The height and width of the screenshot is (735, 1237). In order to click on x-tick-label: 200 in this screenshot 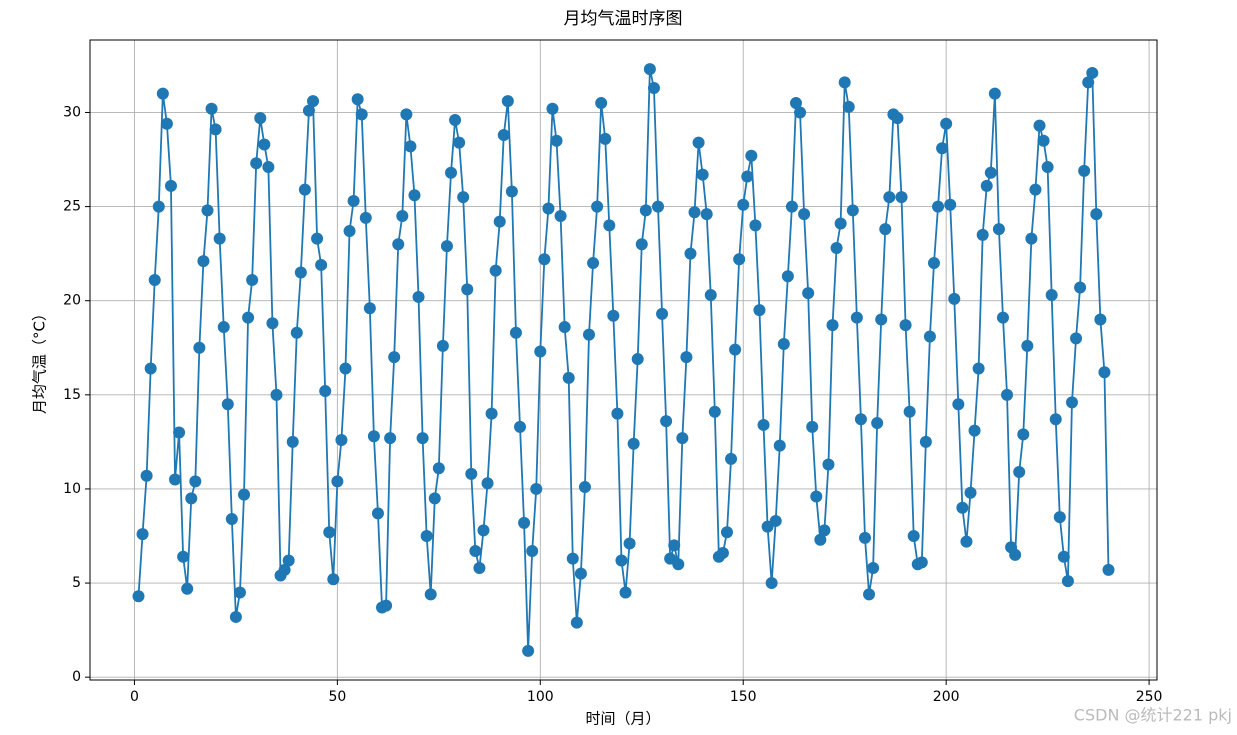, I will do `click(946, 697)`.